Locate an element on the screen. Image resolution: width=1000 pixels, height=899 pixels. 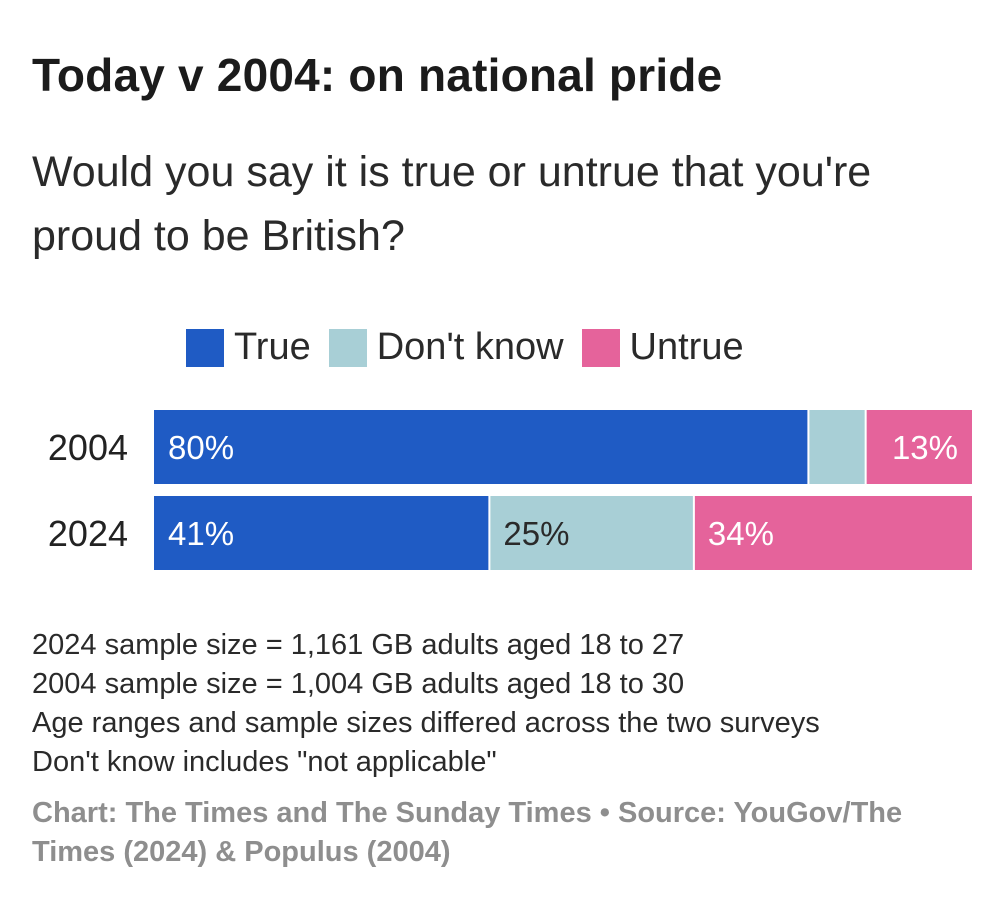
legend: True Don't know Untrue is located at coordinates (474, 347).